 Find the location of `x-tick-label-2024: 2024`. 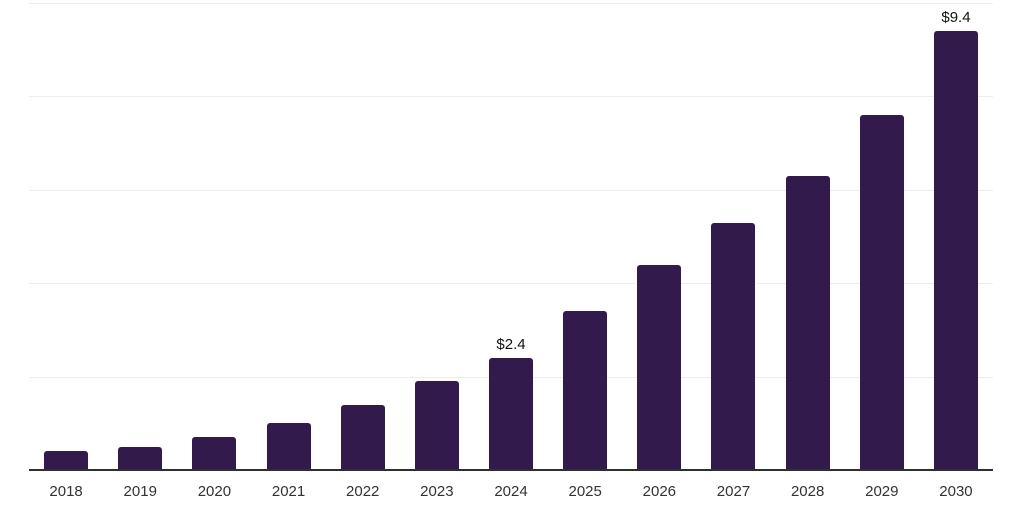

x-tick-label-2024: 2024 is located at coordinates (511, 491).